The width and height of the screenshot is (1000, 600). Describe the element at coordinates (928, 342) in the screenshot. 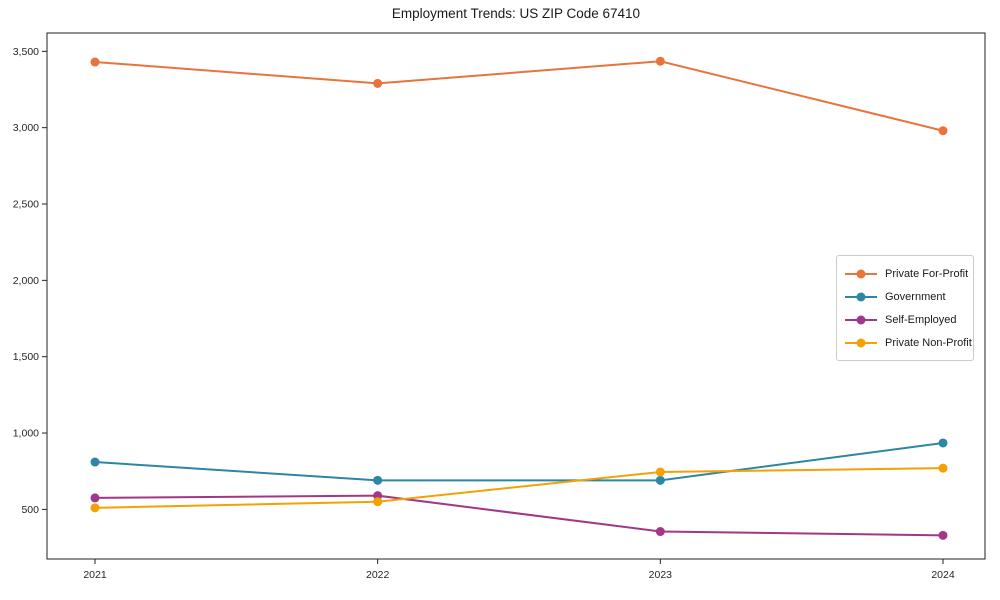

I see `legend-label: Private Non-Profit` at that location.